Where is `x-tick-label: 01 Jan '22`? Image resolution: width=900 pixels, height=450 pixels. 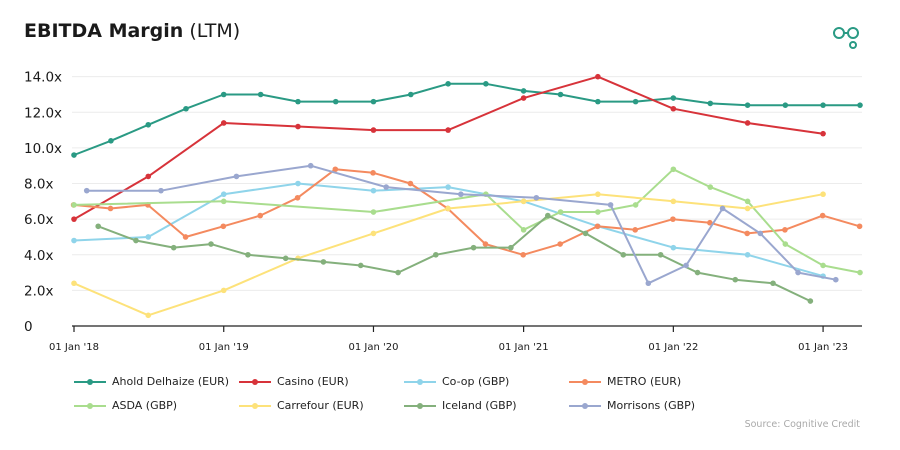 x-tick-label: 01 Jan '22 is located at coordinates (673, 347).